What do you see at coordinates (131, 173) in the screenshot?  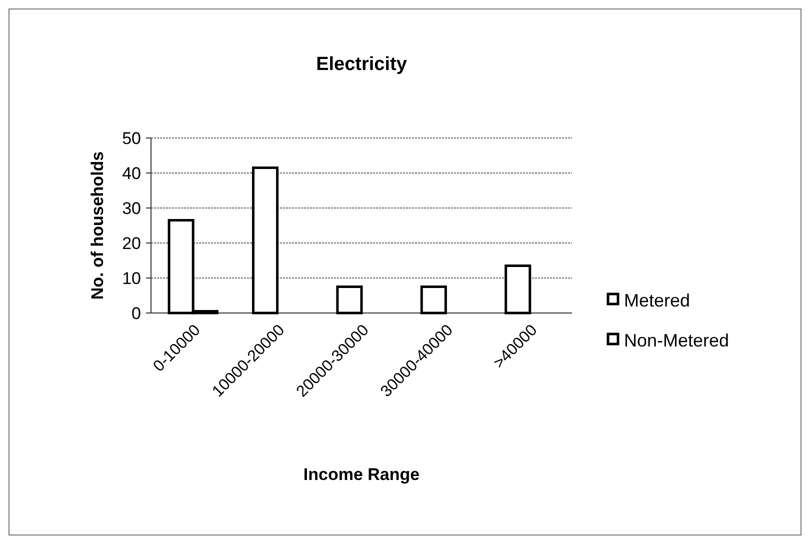 I see `y-tick-label: 40` at bounding box center [131, 173].